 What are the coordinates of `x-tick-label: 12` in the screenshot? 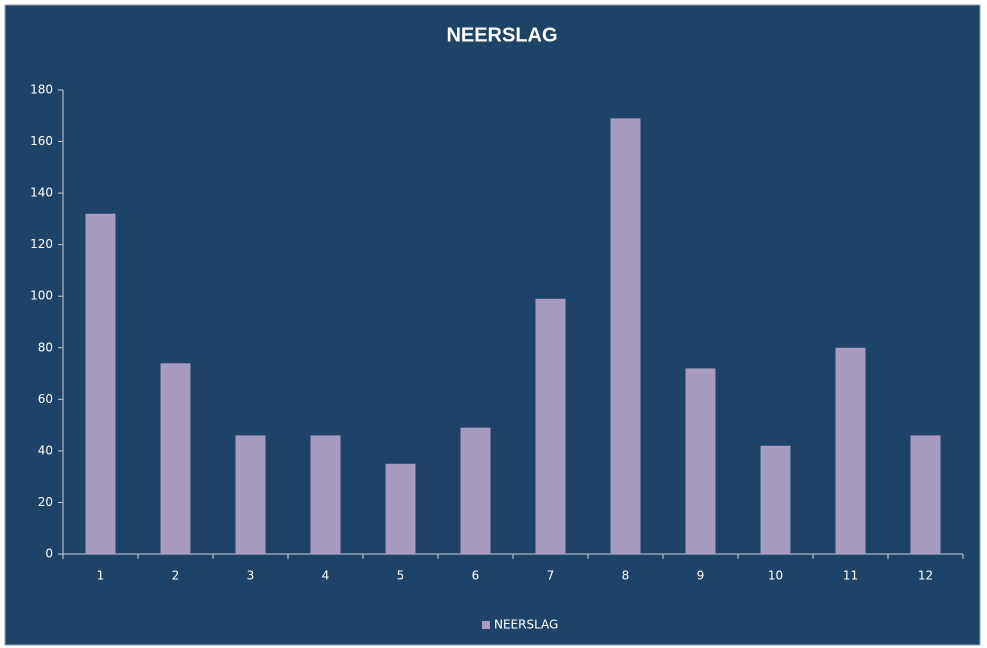 It's located at (925, 576).